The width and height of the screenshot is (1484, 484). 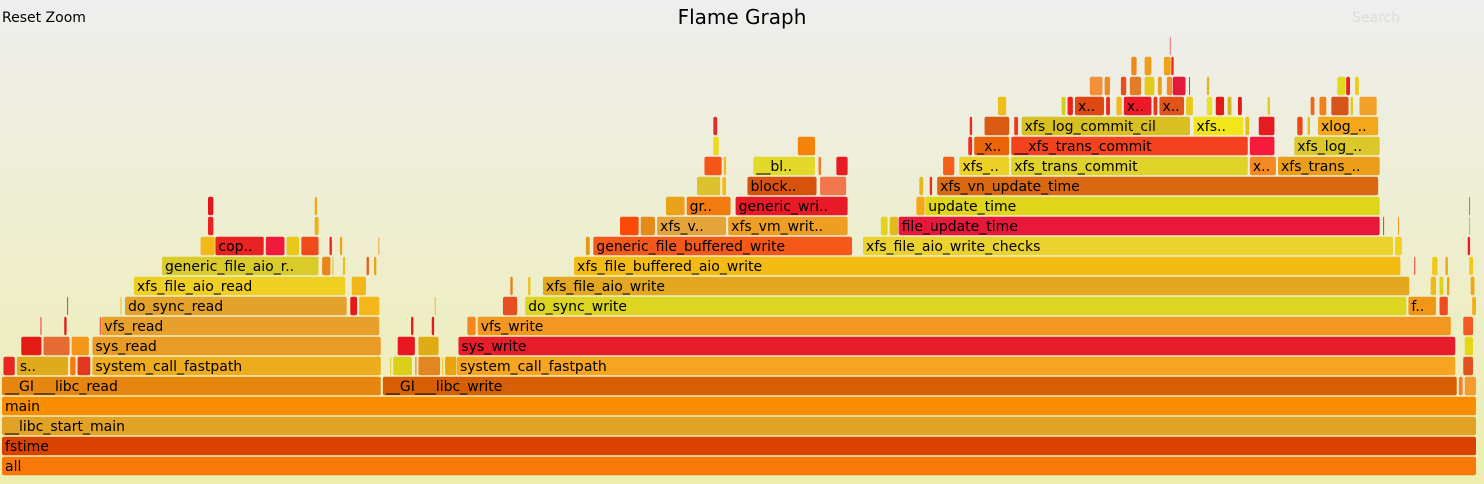 I want to click on search-button: Search, so click(x=1376, y=18).